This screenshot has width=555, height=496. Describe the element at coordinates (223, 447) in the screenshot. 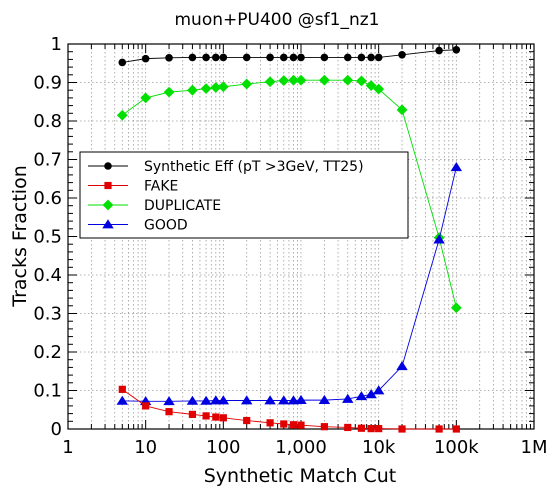

I see `x-tick-label: 100` at that location.